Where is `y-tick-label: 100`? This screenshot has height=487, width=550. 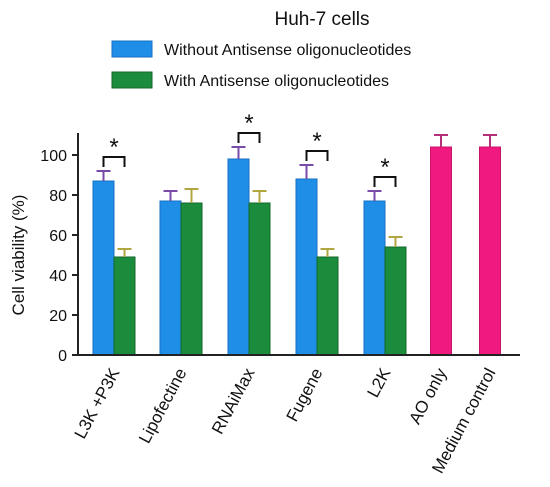 y-tick-label: 100 is located at coordinates (53, 156).